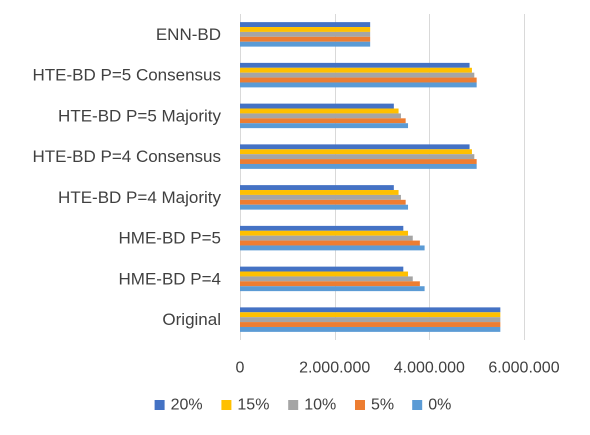  What do you see at coordinates (382, 405) in the screenshot?
I see `legend-label: 5%` at bounding box center [382, 405].